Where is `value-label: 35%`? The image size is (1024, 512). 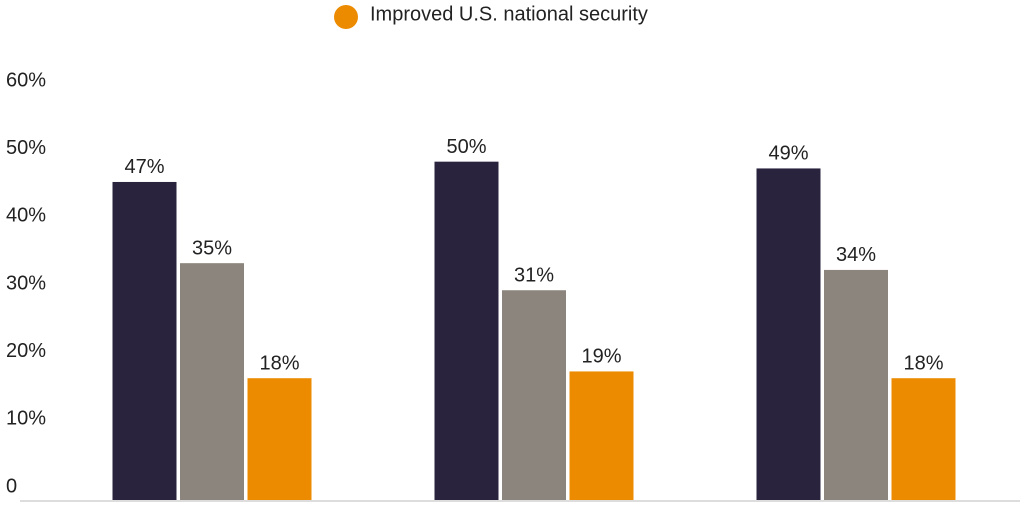 value-label: 35% is located at coordinates (212, 248).